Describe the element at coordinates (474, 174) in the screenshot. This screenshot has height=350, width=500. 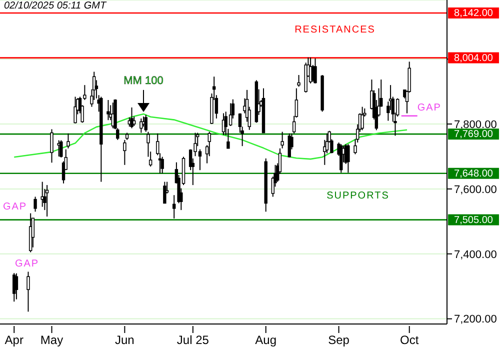
I see `ref-line-label: 7,648.00` at that location.